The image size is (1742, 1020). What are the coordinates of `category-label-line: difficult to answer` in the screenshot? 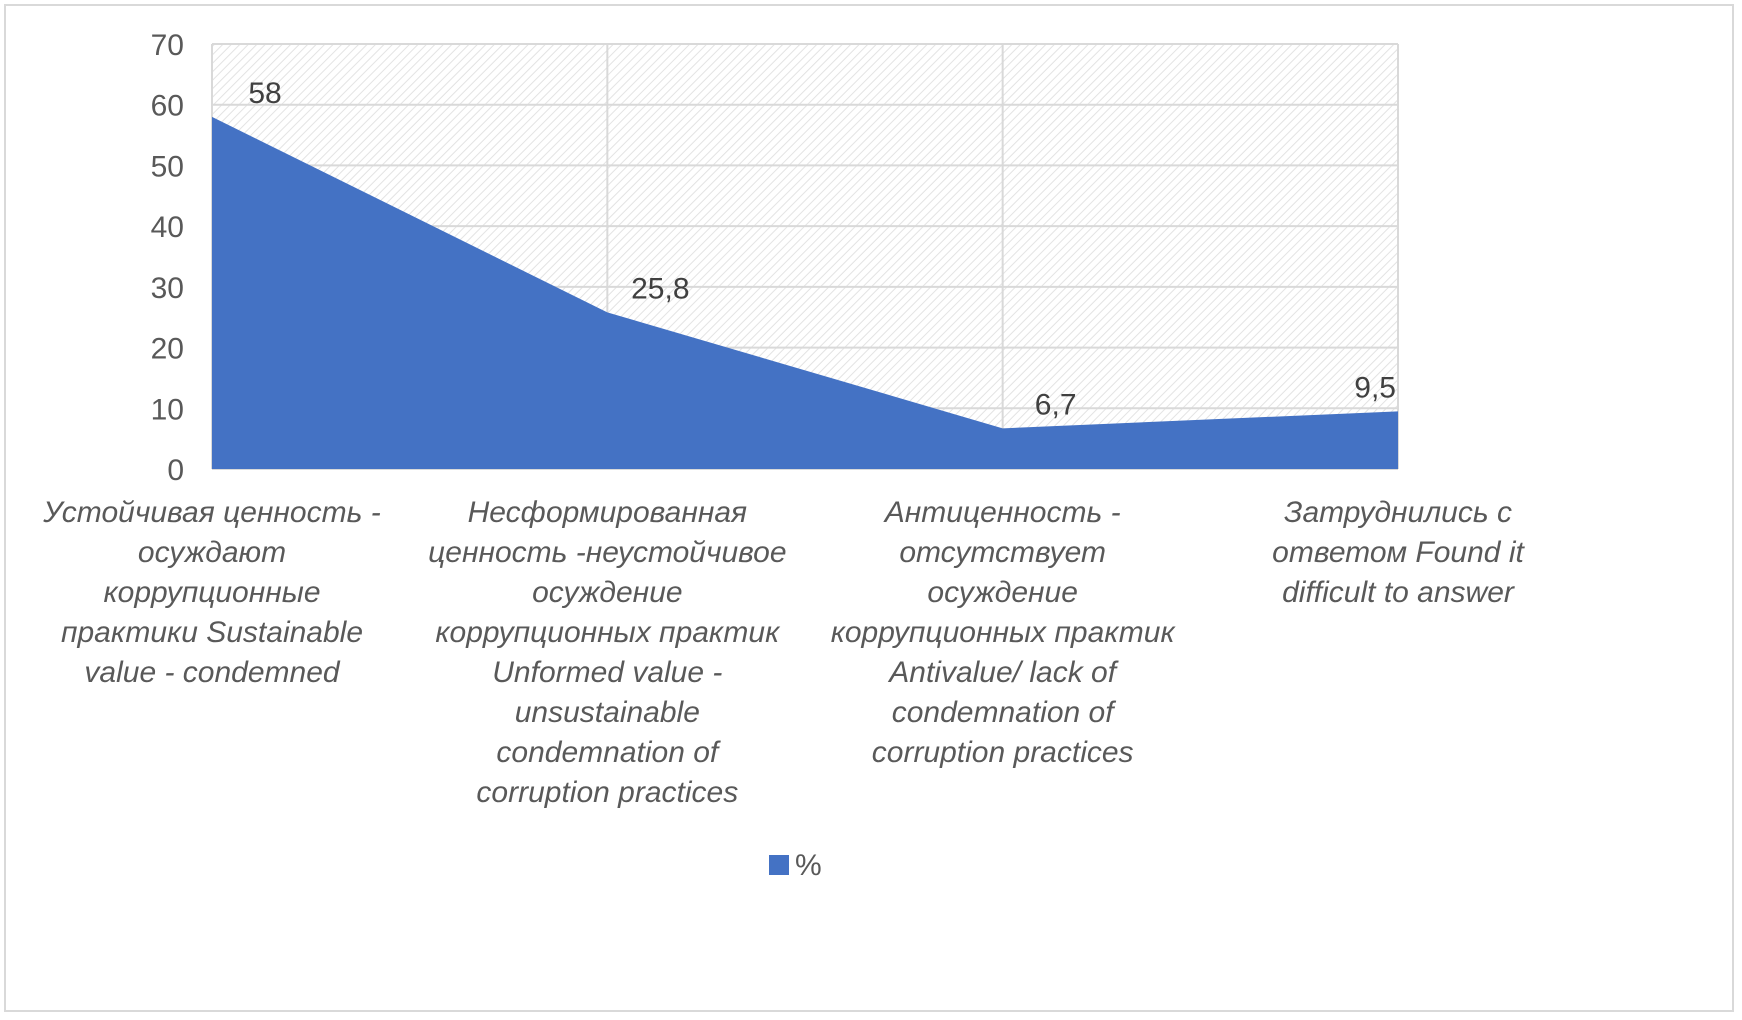 It's located at (1398, 592).